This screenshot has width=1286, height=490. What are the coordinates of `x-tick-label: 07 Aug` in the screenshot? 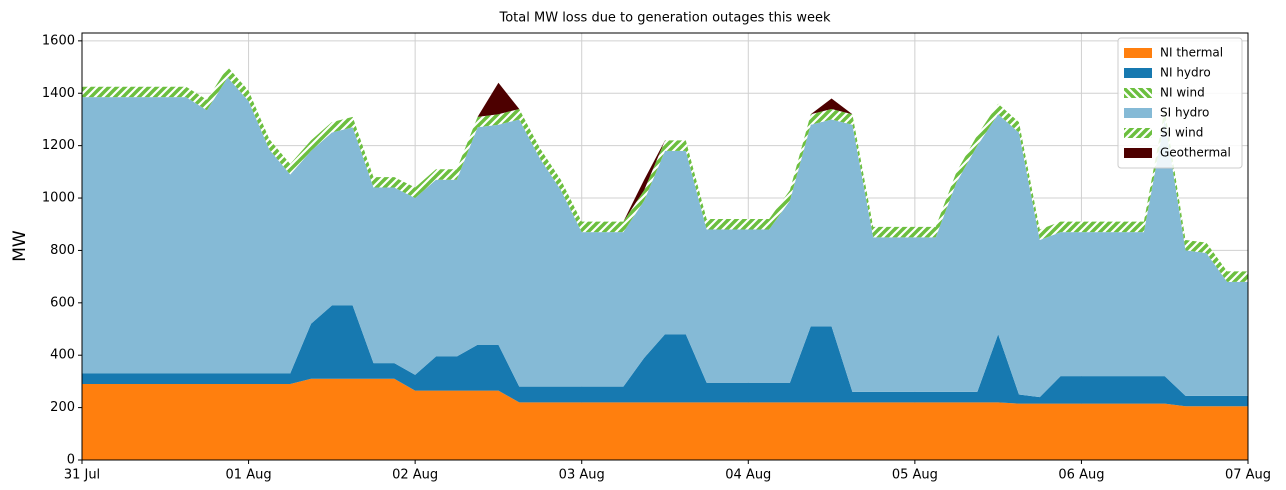 It's located at (1248, 475).